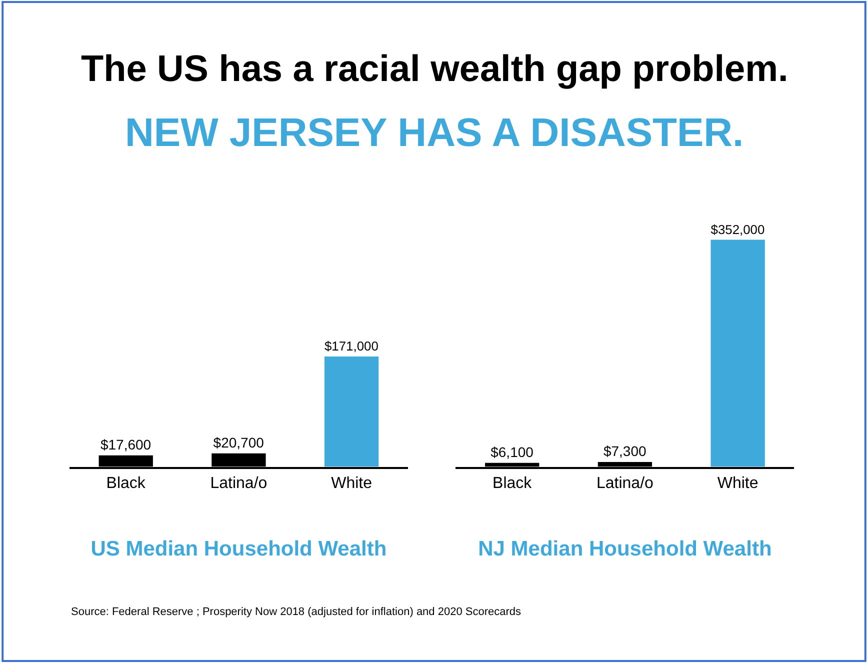 The image size is (868, 663). I want to click on x-axis-title: NJ Median Household Wealth, so click(625, 549).